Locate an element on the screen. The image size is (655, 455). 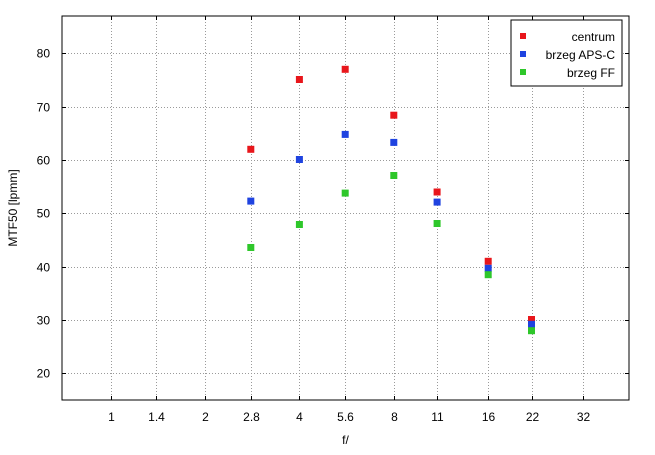
legend-label-brzeg-aps-c: brzeg APS-C is located at coordinates (581, 55).